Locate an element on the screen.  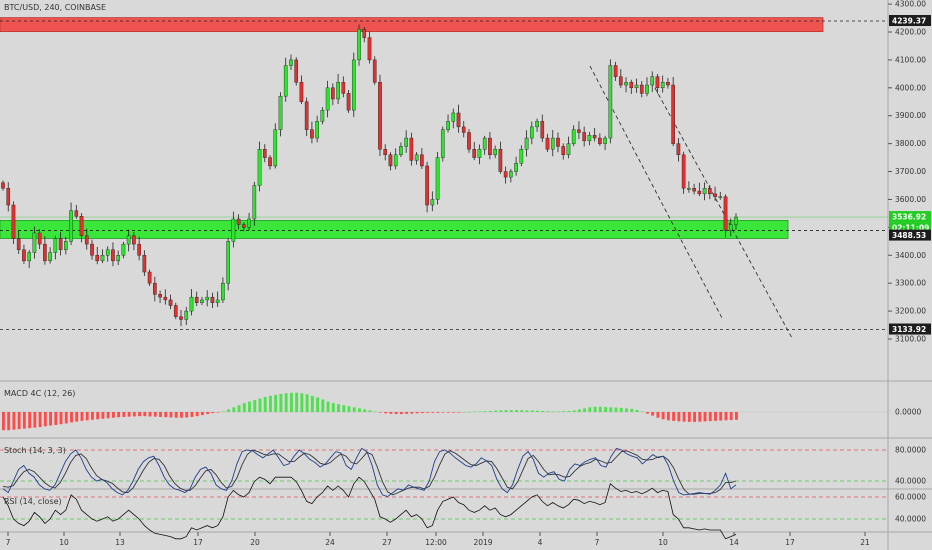
y-tick-label: 3800.00 is located at coordinates (910, 143).